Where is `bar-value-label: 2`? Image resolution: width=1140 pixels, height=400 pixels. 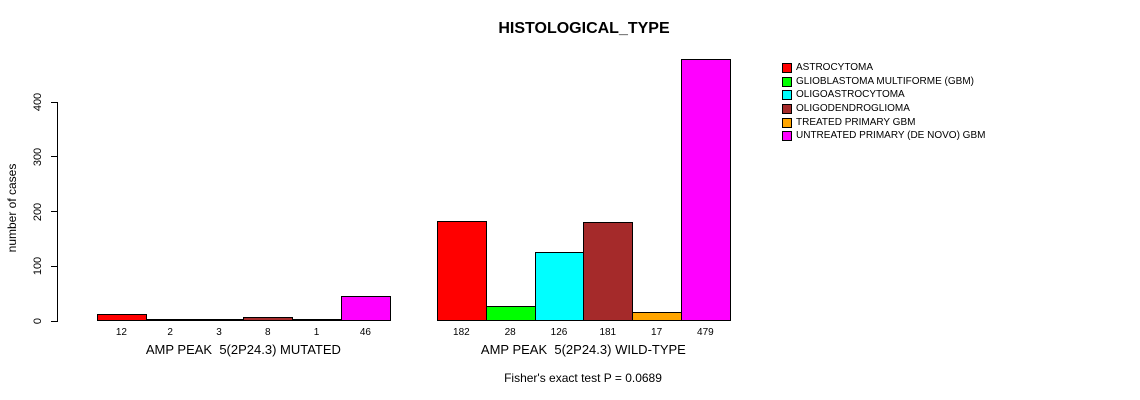 bar-value-label: 2 is located at coordinates (170, 332).